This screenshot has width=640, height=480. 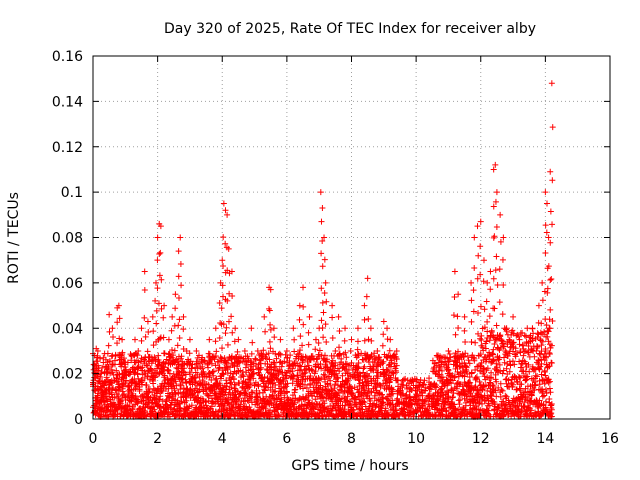 What do you see at coordinates (78, 420) in the screenshot?
I see `y-tick-label: 0` at bounding box center [78, 420].